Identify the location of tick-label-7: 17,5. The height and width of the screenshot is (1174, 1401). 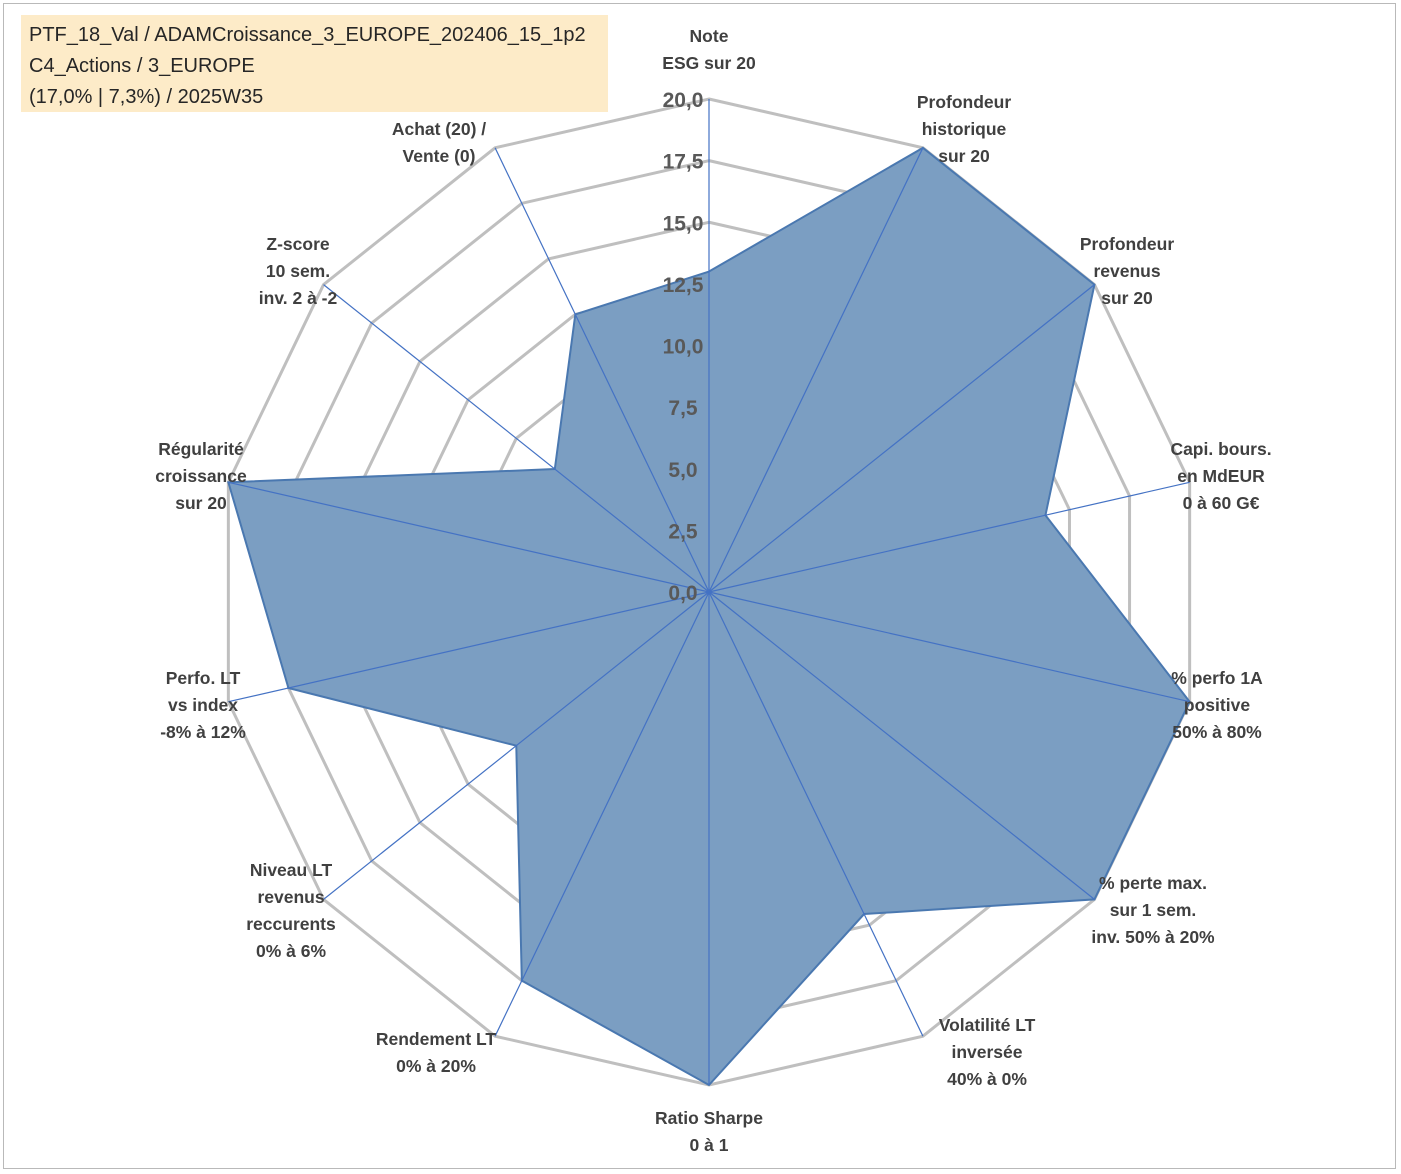
(683, 162).